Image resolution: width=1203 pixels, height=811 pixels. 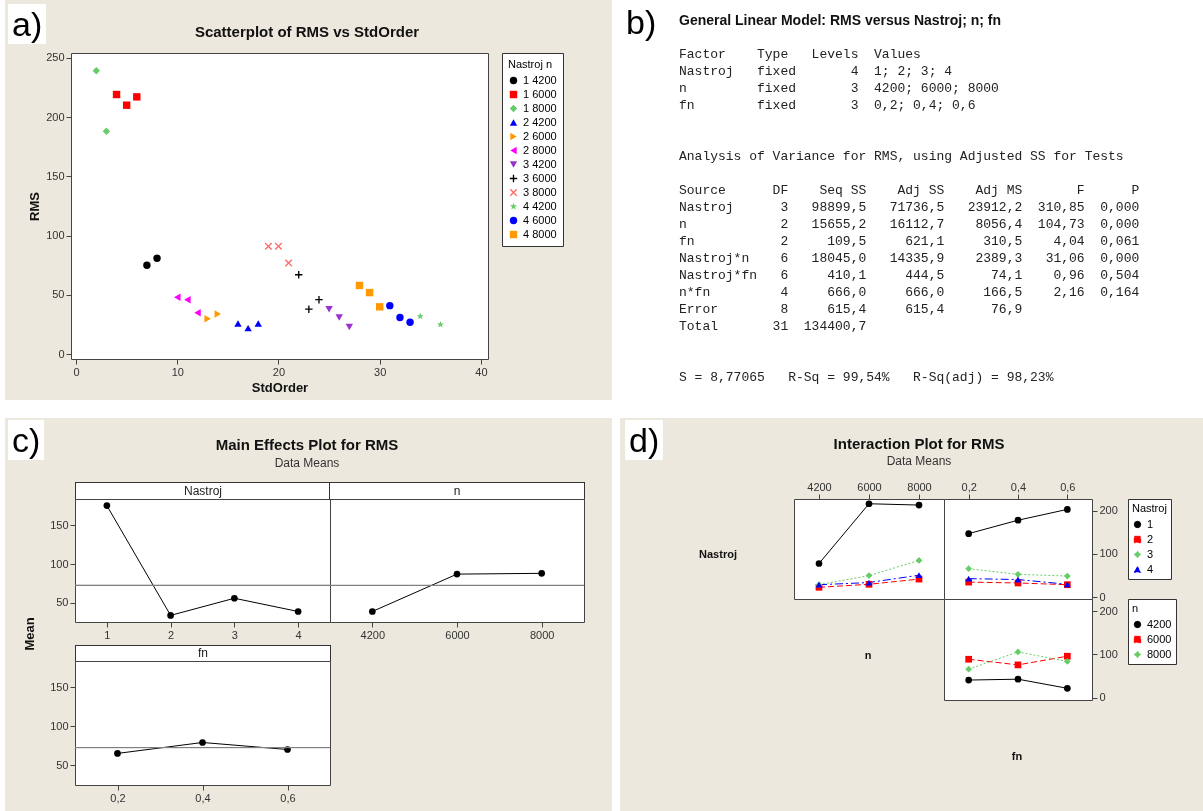 What do you see at coordinates (540, 233) in the screenshot?
I see `legend-label: 4 8000` at bounding box center [540, 233].